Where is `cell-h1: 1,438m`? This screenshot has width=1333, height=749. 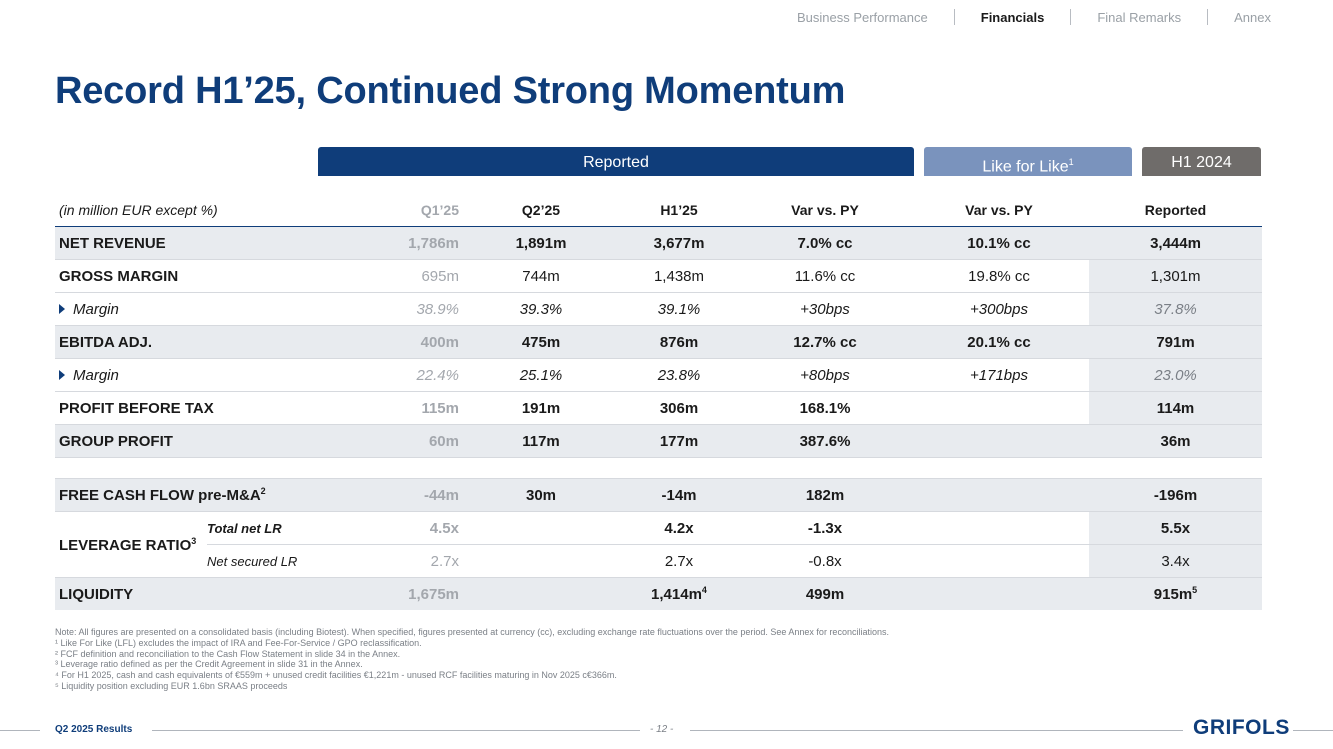
cell-h1: 1,438m is located at coordinates (679, 276).